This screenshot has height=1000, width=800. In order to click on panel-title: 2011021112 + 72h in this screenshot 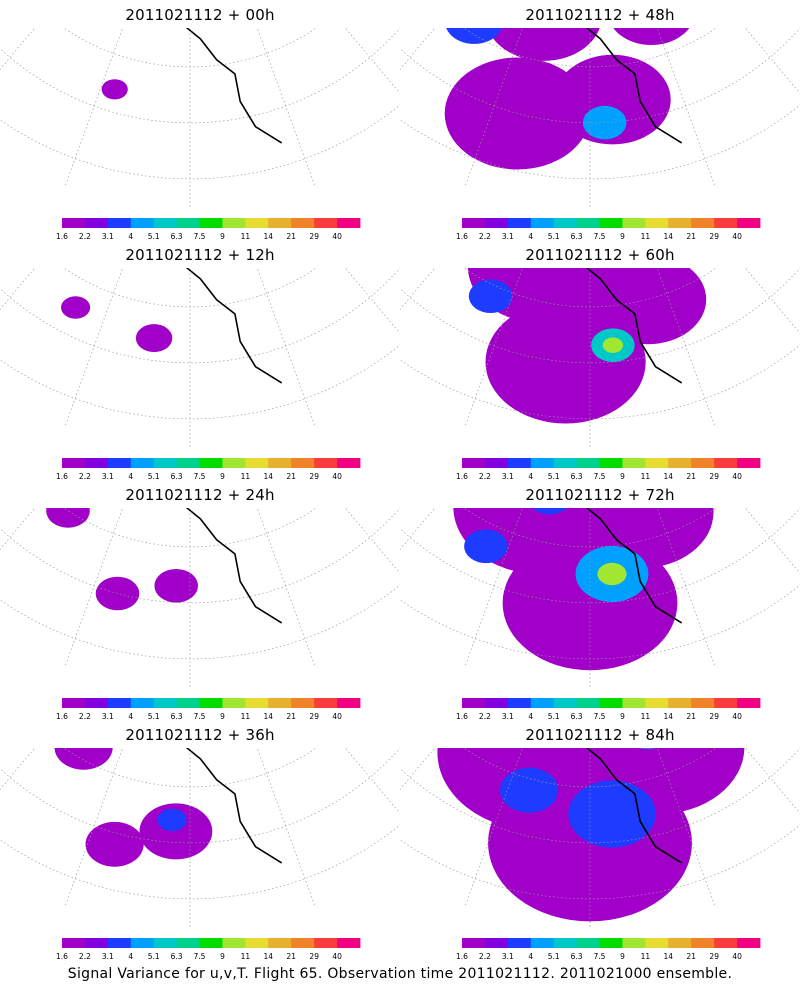, I will do `click(600, 495)`.